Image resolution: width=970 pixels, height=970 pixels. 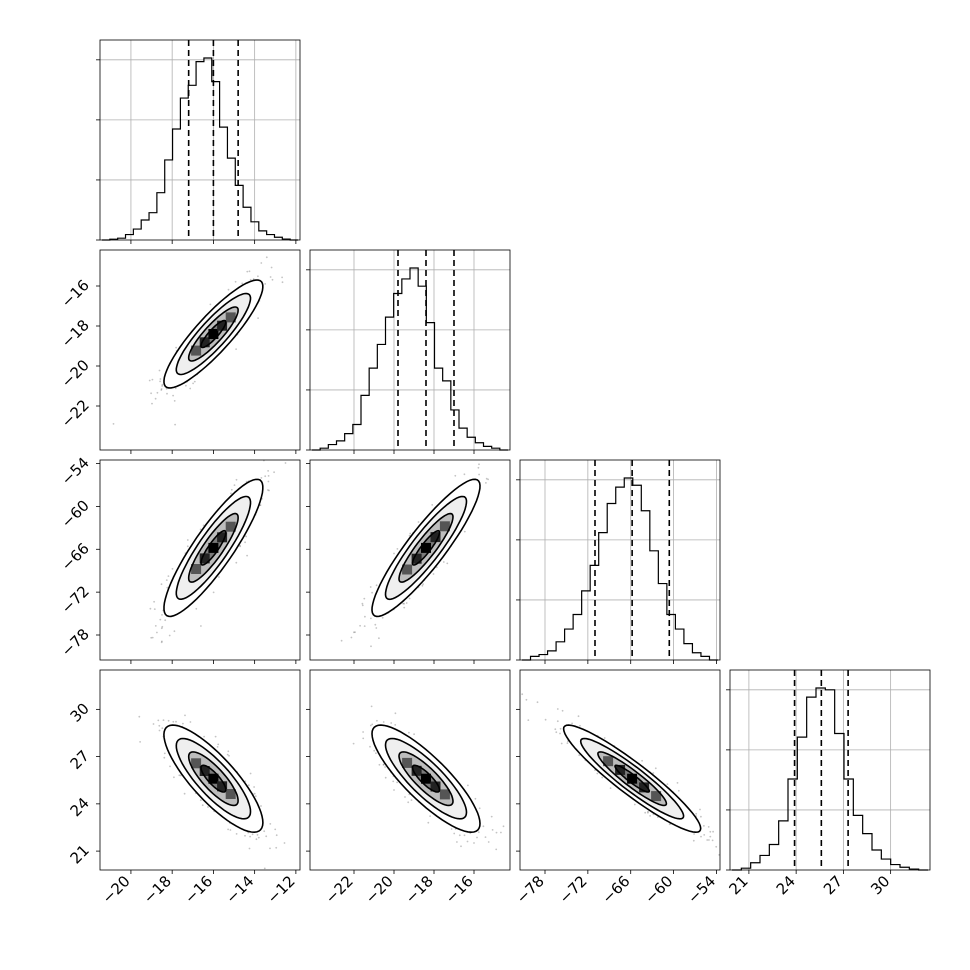 I want to click on y-tick-label: −60, so click(x=75, y=514).